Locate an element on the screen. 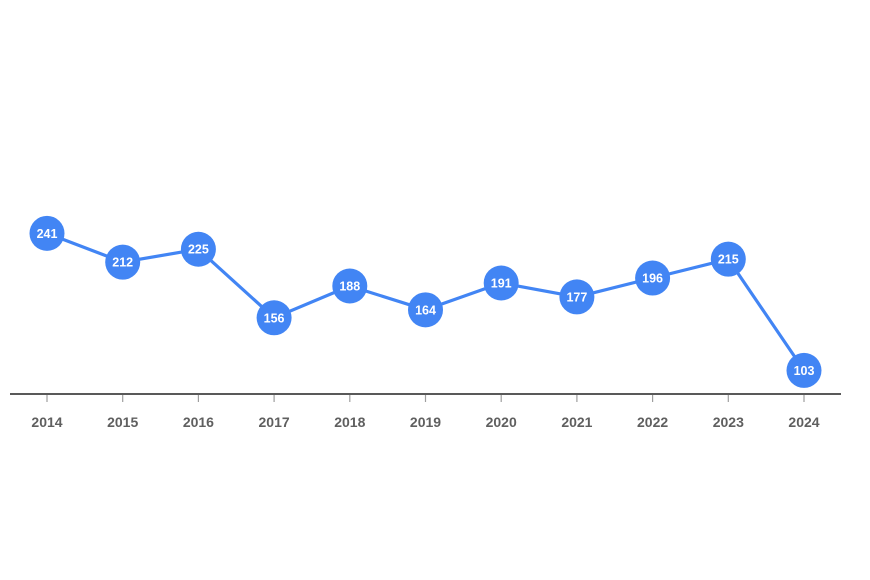 This screenshot has width=870, height=580. data-label: 103 is located at coordinates (804, 371).